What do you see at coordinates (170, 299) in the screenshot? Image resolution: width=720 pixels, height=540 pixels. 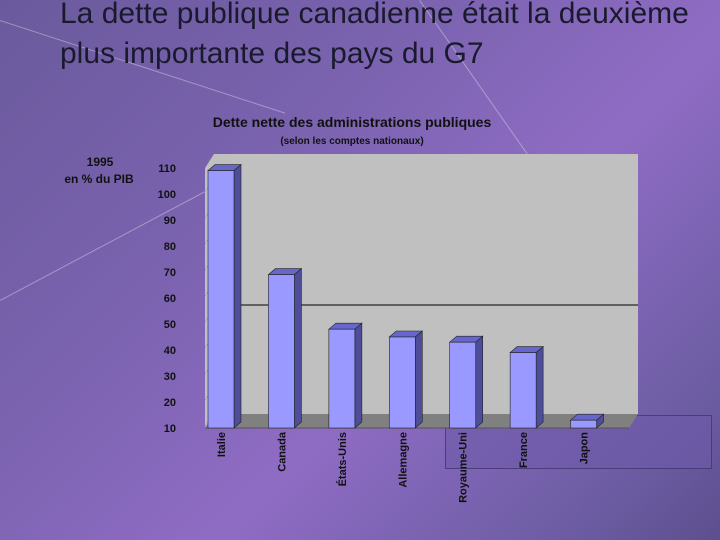 I see `y-tick-label: 60` at bounding box center [170, 299].